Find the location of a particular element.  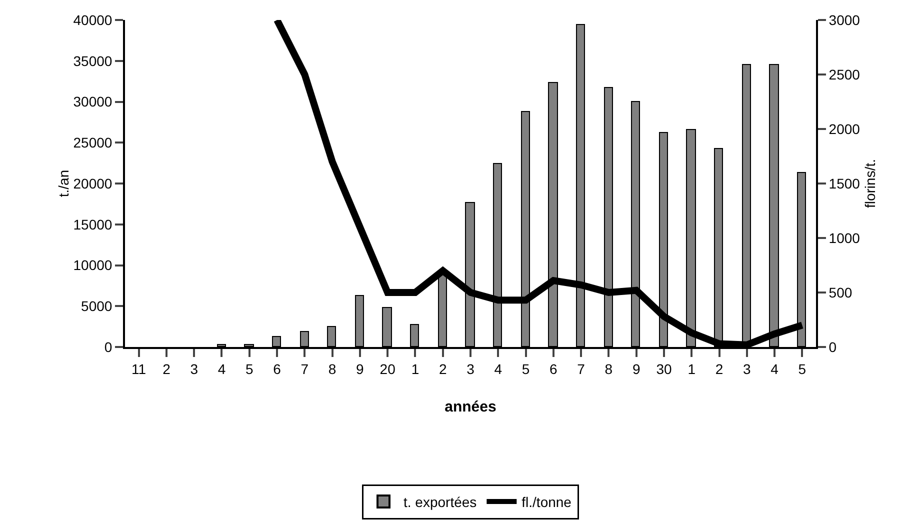

y-tick-label: 30000 is located at coordinates (92, 102).